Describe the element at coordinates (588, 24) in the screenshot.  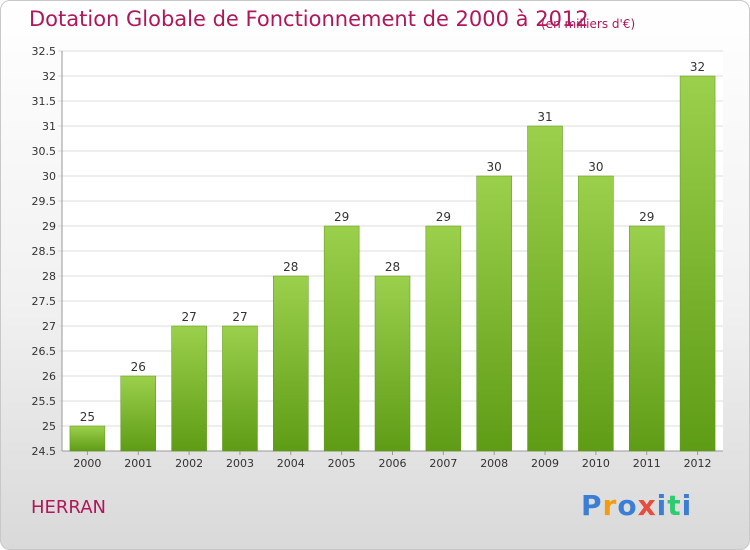
I see `unit-label: (en milliers d'€)` at that location.